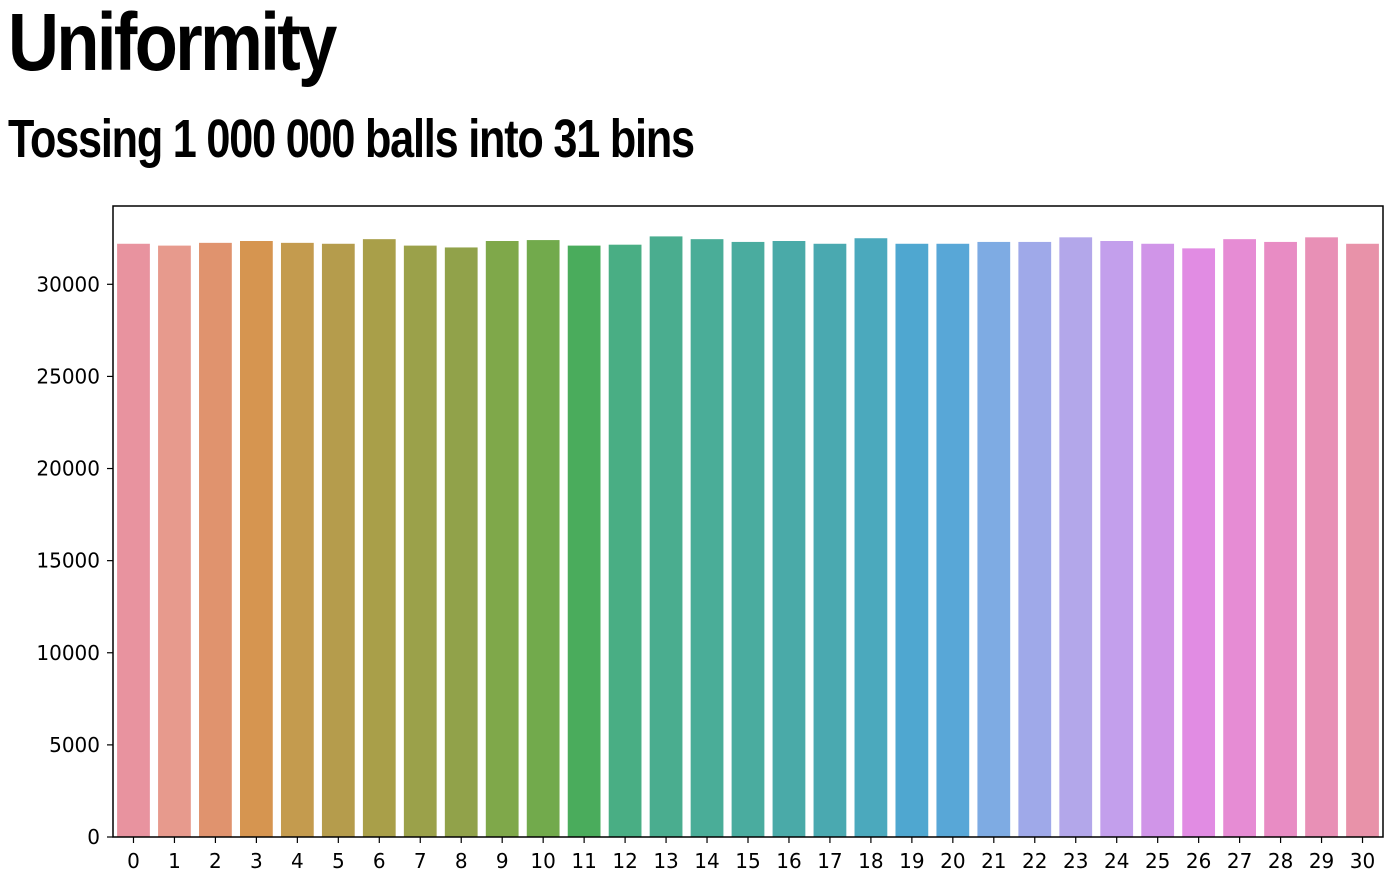  Describe the element at coordinates (502, 861) in the screenshot. I see `x-tick-label: 9` at that location.